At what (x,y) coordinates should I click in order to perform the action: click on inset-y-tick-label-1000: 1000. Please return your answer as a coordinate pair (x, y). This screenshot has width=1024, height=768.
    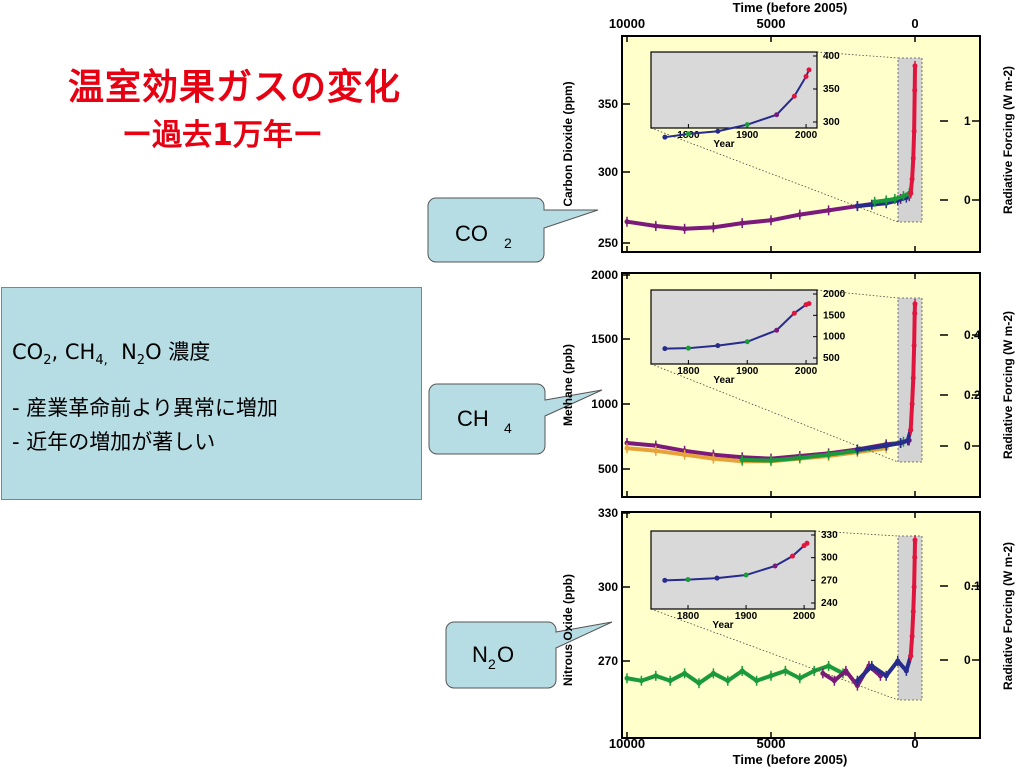
    Looking at the image, I should click on (834, 337).